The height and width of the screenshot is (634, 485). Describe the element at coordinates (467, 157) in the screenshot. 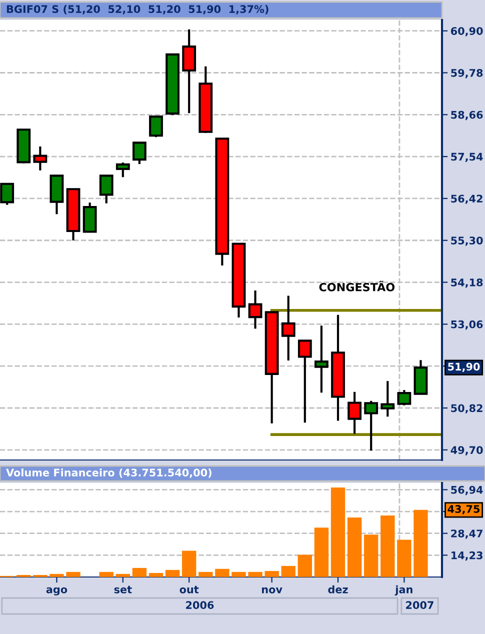

I see `y-tick-label: 57,54` at that location.